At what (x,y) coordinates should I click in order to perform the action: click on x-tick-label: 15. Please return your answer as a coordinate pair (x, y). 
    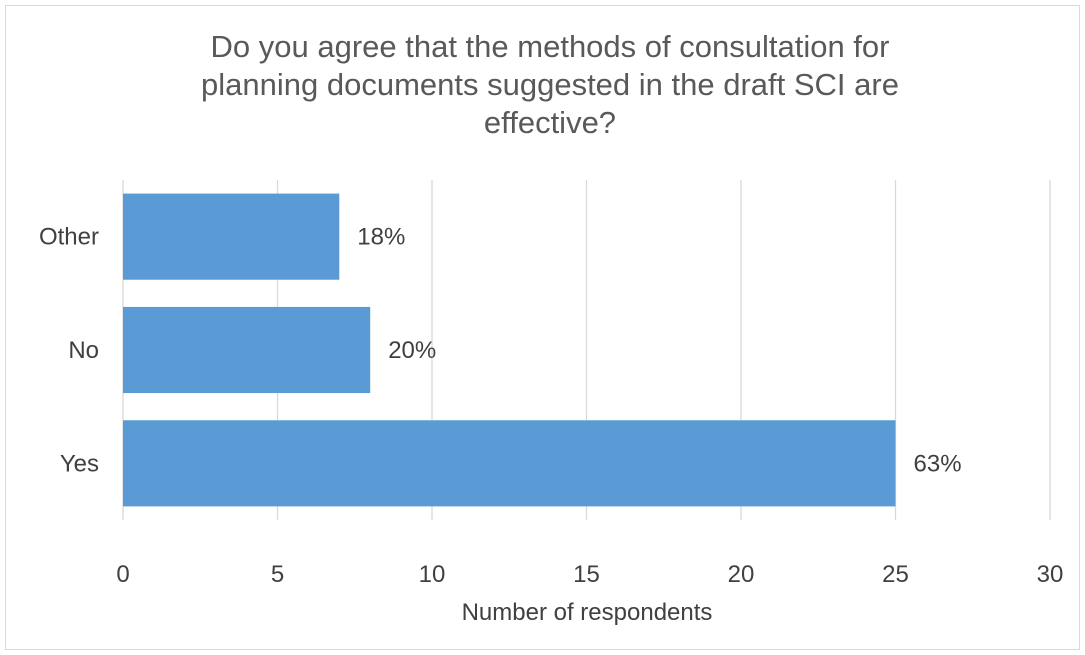
    Looking at the image, I should click on (586, 574).